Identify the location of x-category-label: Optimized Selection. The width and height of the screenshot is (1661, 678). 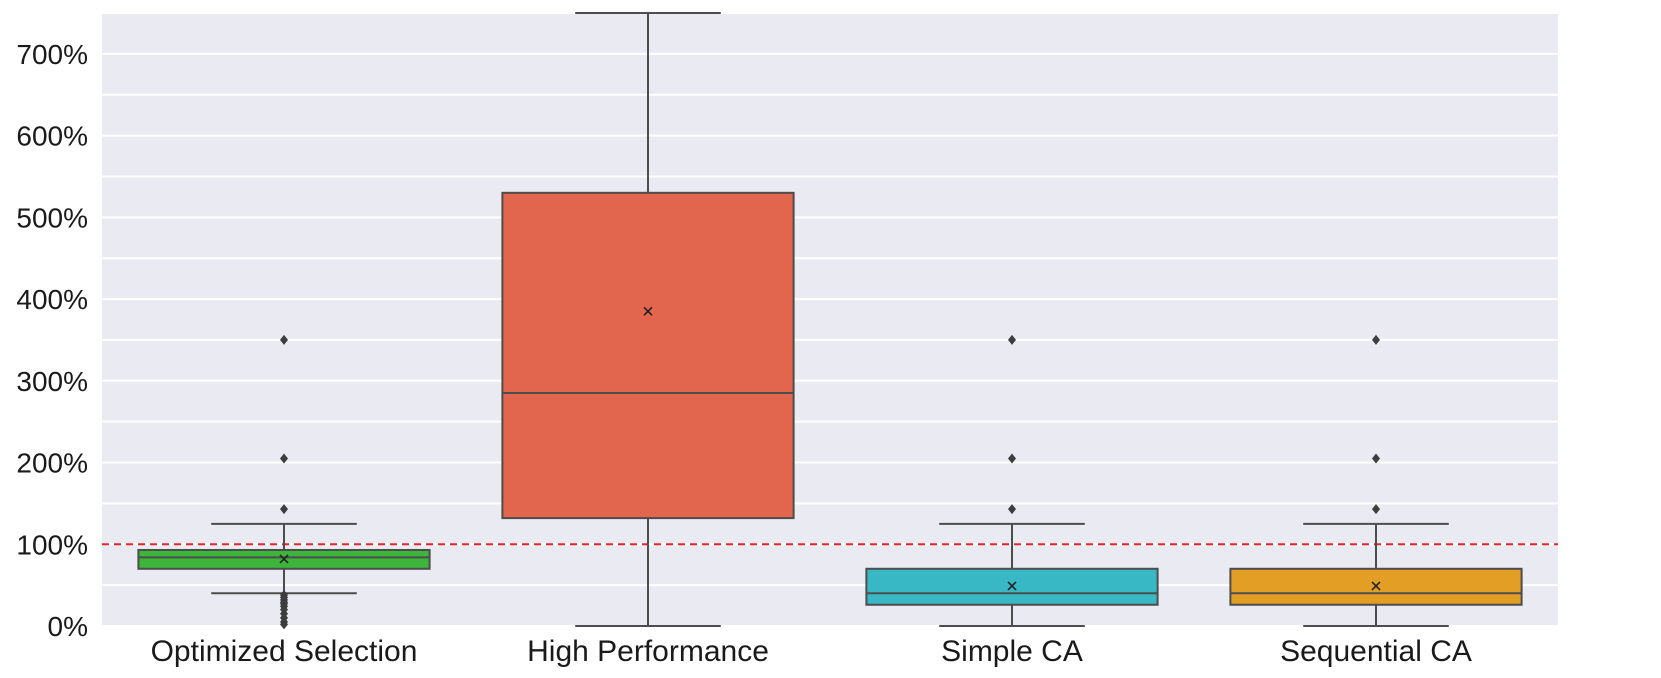
(284, 651).